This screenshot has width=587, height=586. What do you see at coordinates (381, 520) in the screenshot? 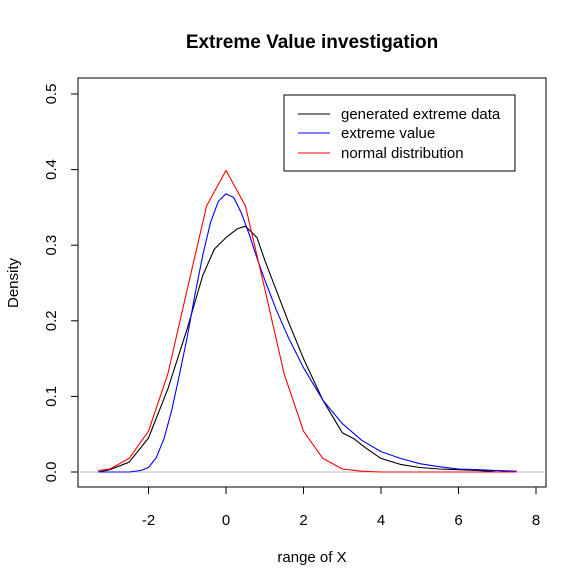
I see `x-tick-label: 4` at bounding box center [381, 520].